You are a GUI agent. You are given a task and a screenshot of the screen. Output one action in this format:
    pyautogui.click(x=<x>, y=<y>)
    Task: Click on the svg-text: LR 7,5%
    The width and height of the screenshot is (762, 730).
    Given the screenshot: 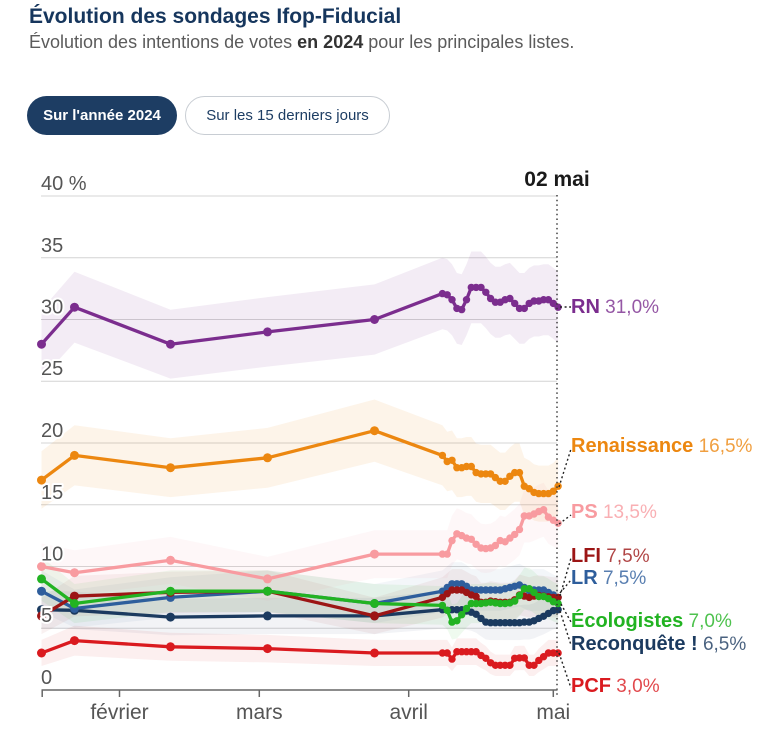 What is the action you would take?
    pyautogui.click(x=608, y=578)
    